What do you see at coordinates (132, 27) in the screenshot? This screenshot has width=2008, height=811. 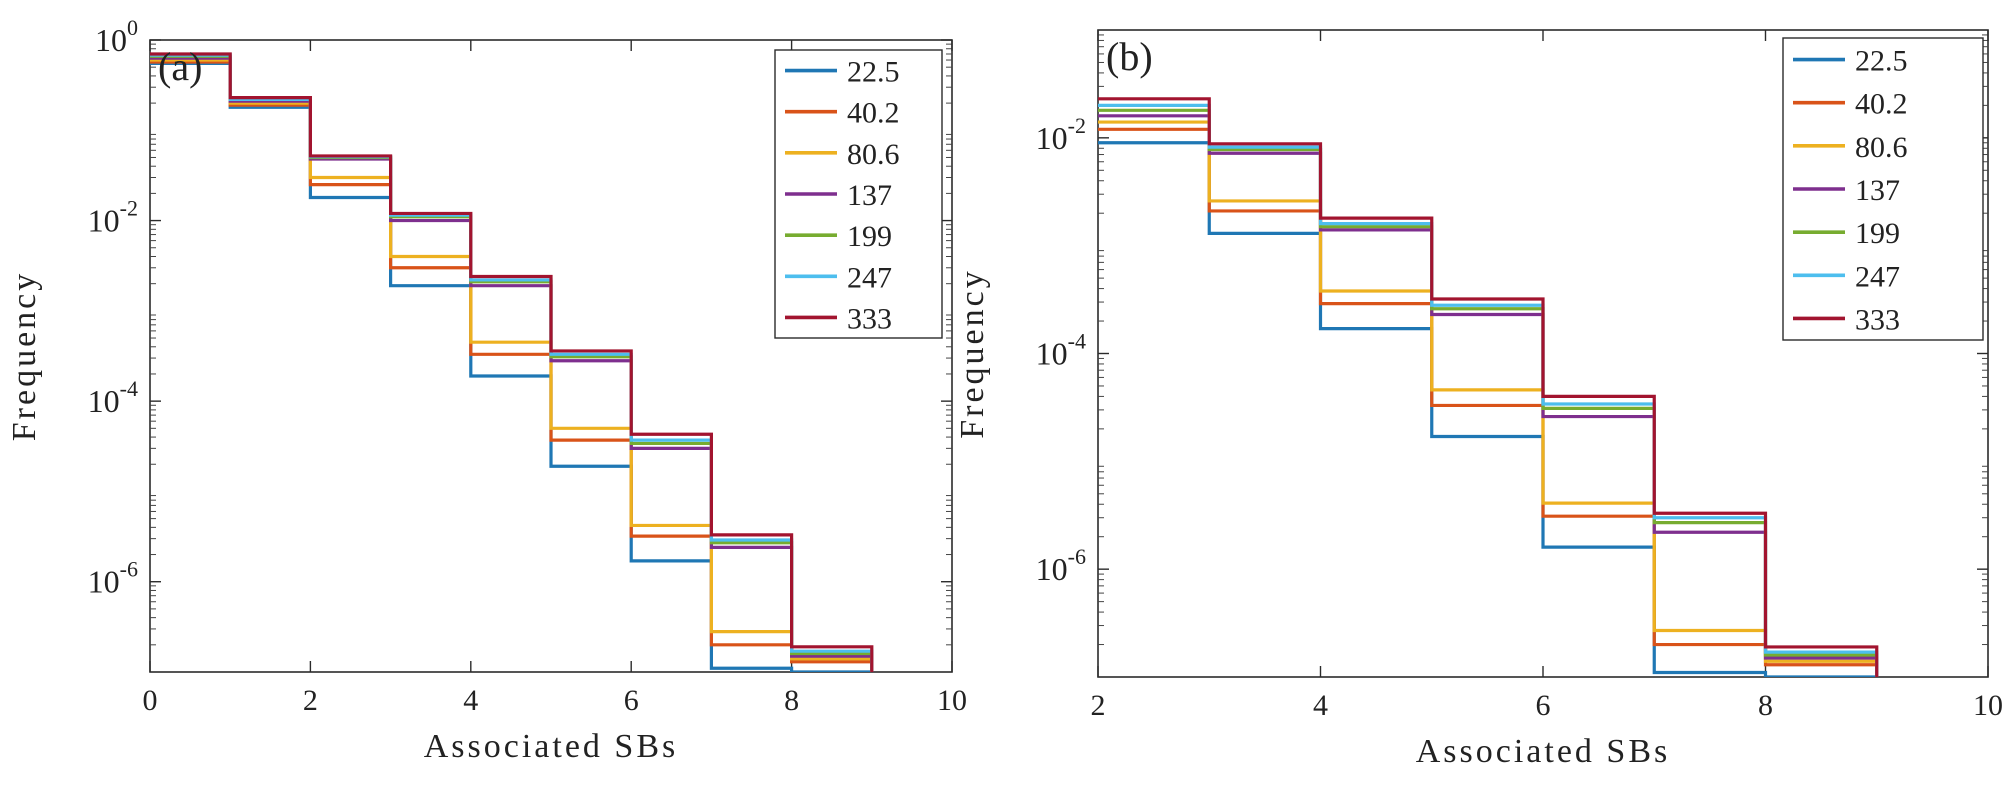 I see `y-tick-exponent: 0` at bounding box center [132, 27].